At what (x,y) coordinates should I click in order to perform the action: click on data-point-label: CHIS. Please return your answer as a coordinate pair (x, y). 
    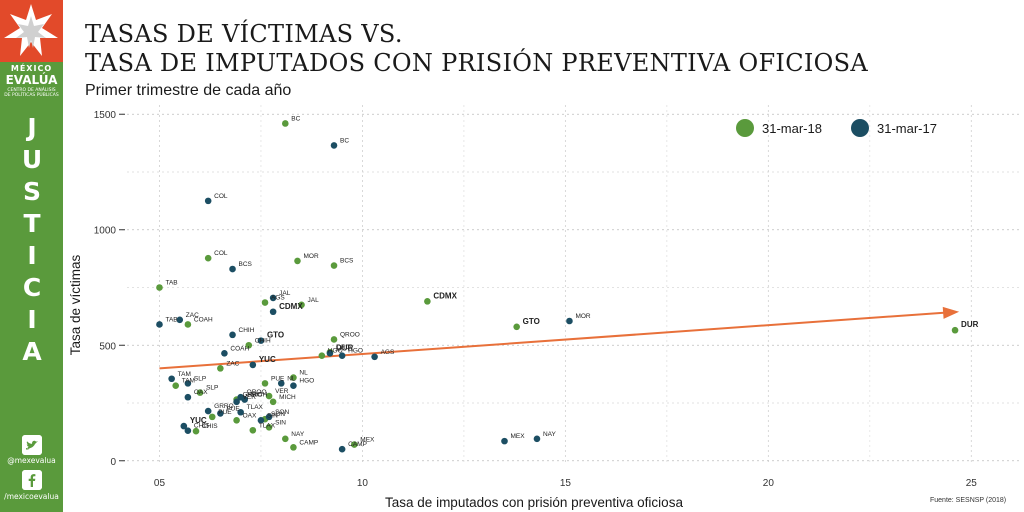
    Looking at the image, I should click on (202, 426).